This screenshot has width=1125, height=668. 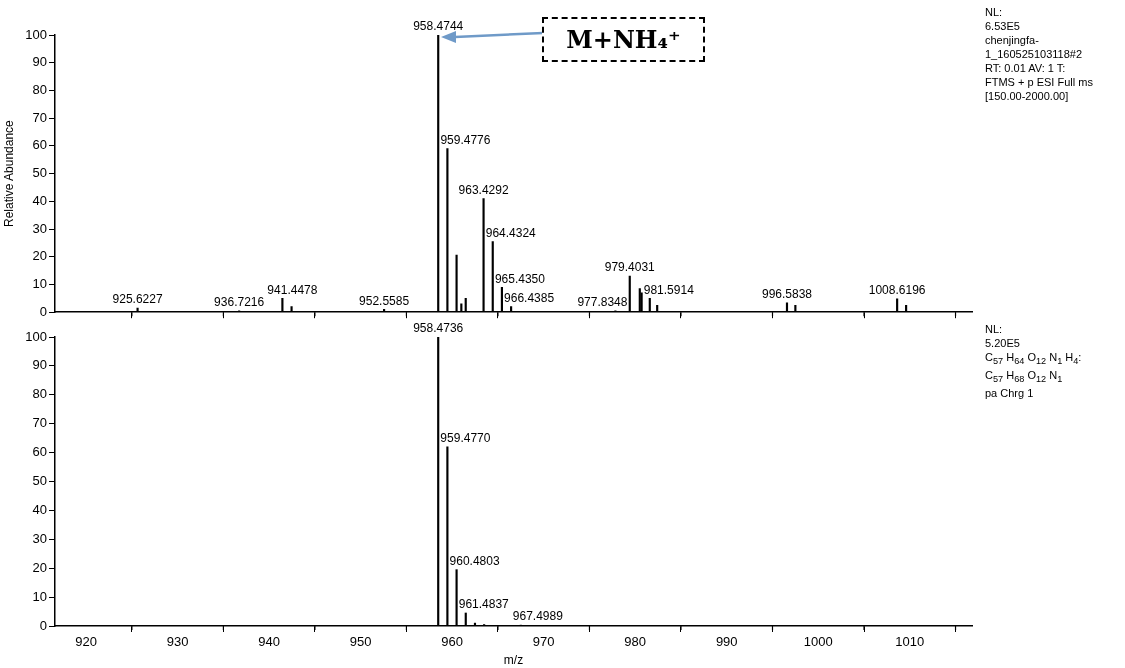 I want to click on annotation: 966.4385, so click(x=529, y=297).